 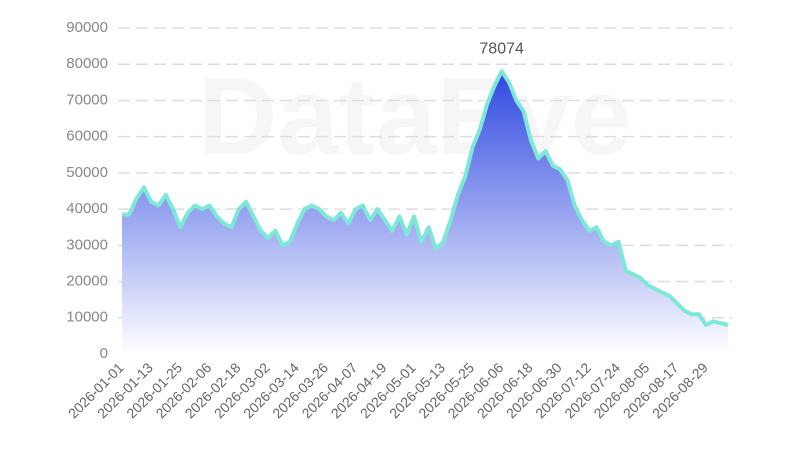 What do you see at coordinates (87, 63) in the screenshot?
I see `y-tick-label: 80000` at bounding box center [87, 63].